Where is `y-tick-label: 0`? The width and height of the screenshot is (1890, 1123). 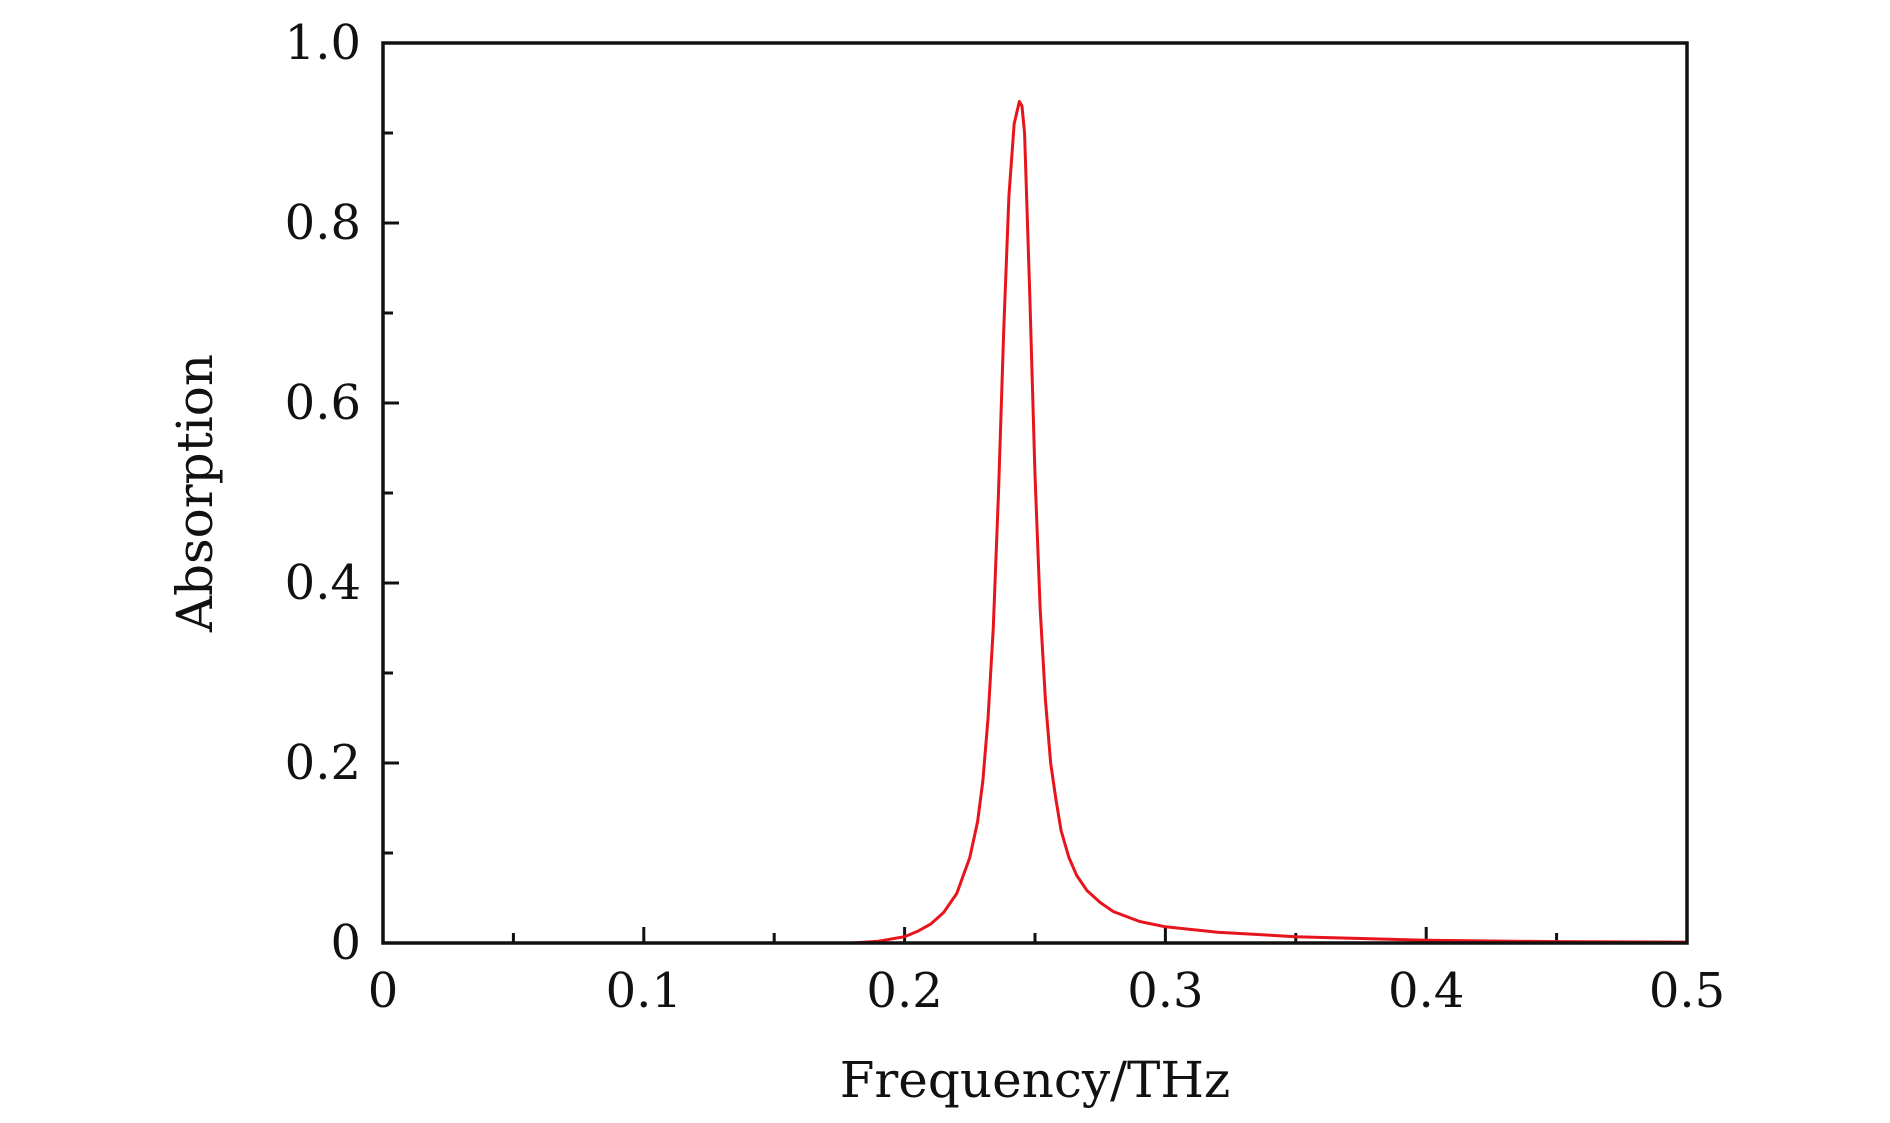
y-tick-label: 0 is located at coordinates (345, 943).